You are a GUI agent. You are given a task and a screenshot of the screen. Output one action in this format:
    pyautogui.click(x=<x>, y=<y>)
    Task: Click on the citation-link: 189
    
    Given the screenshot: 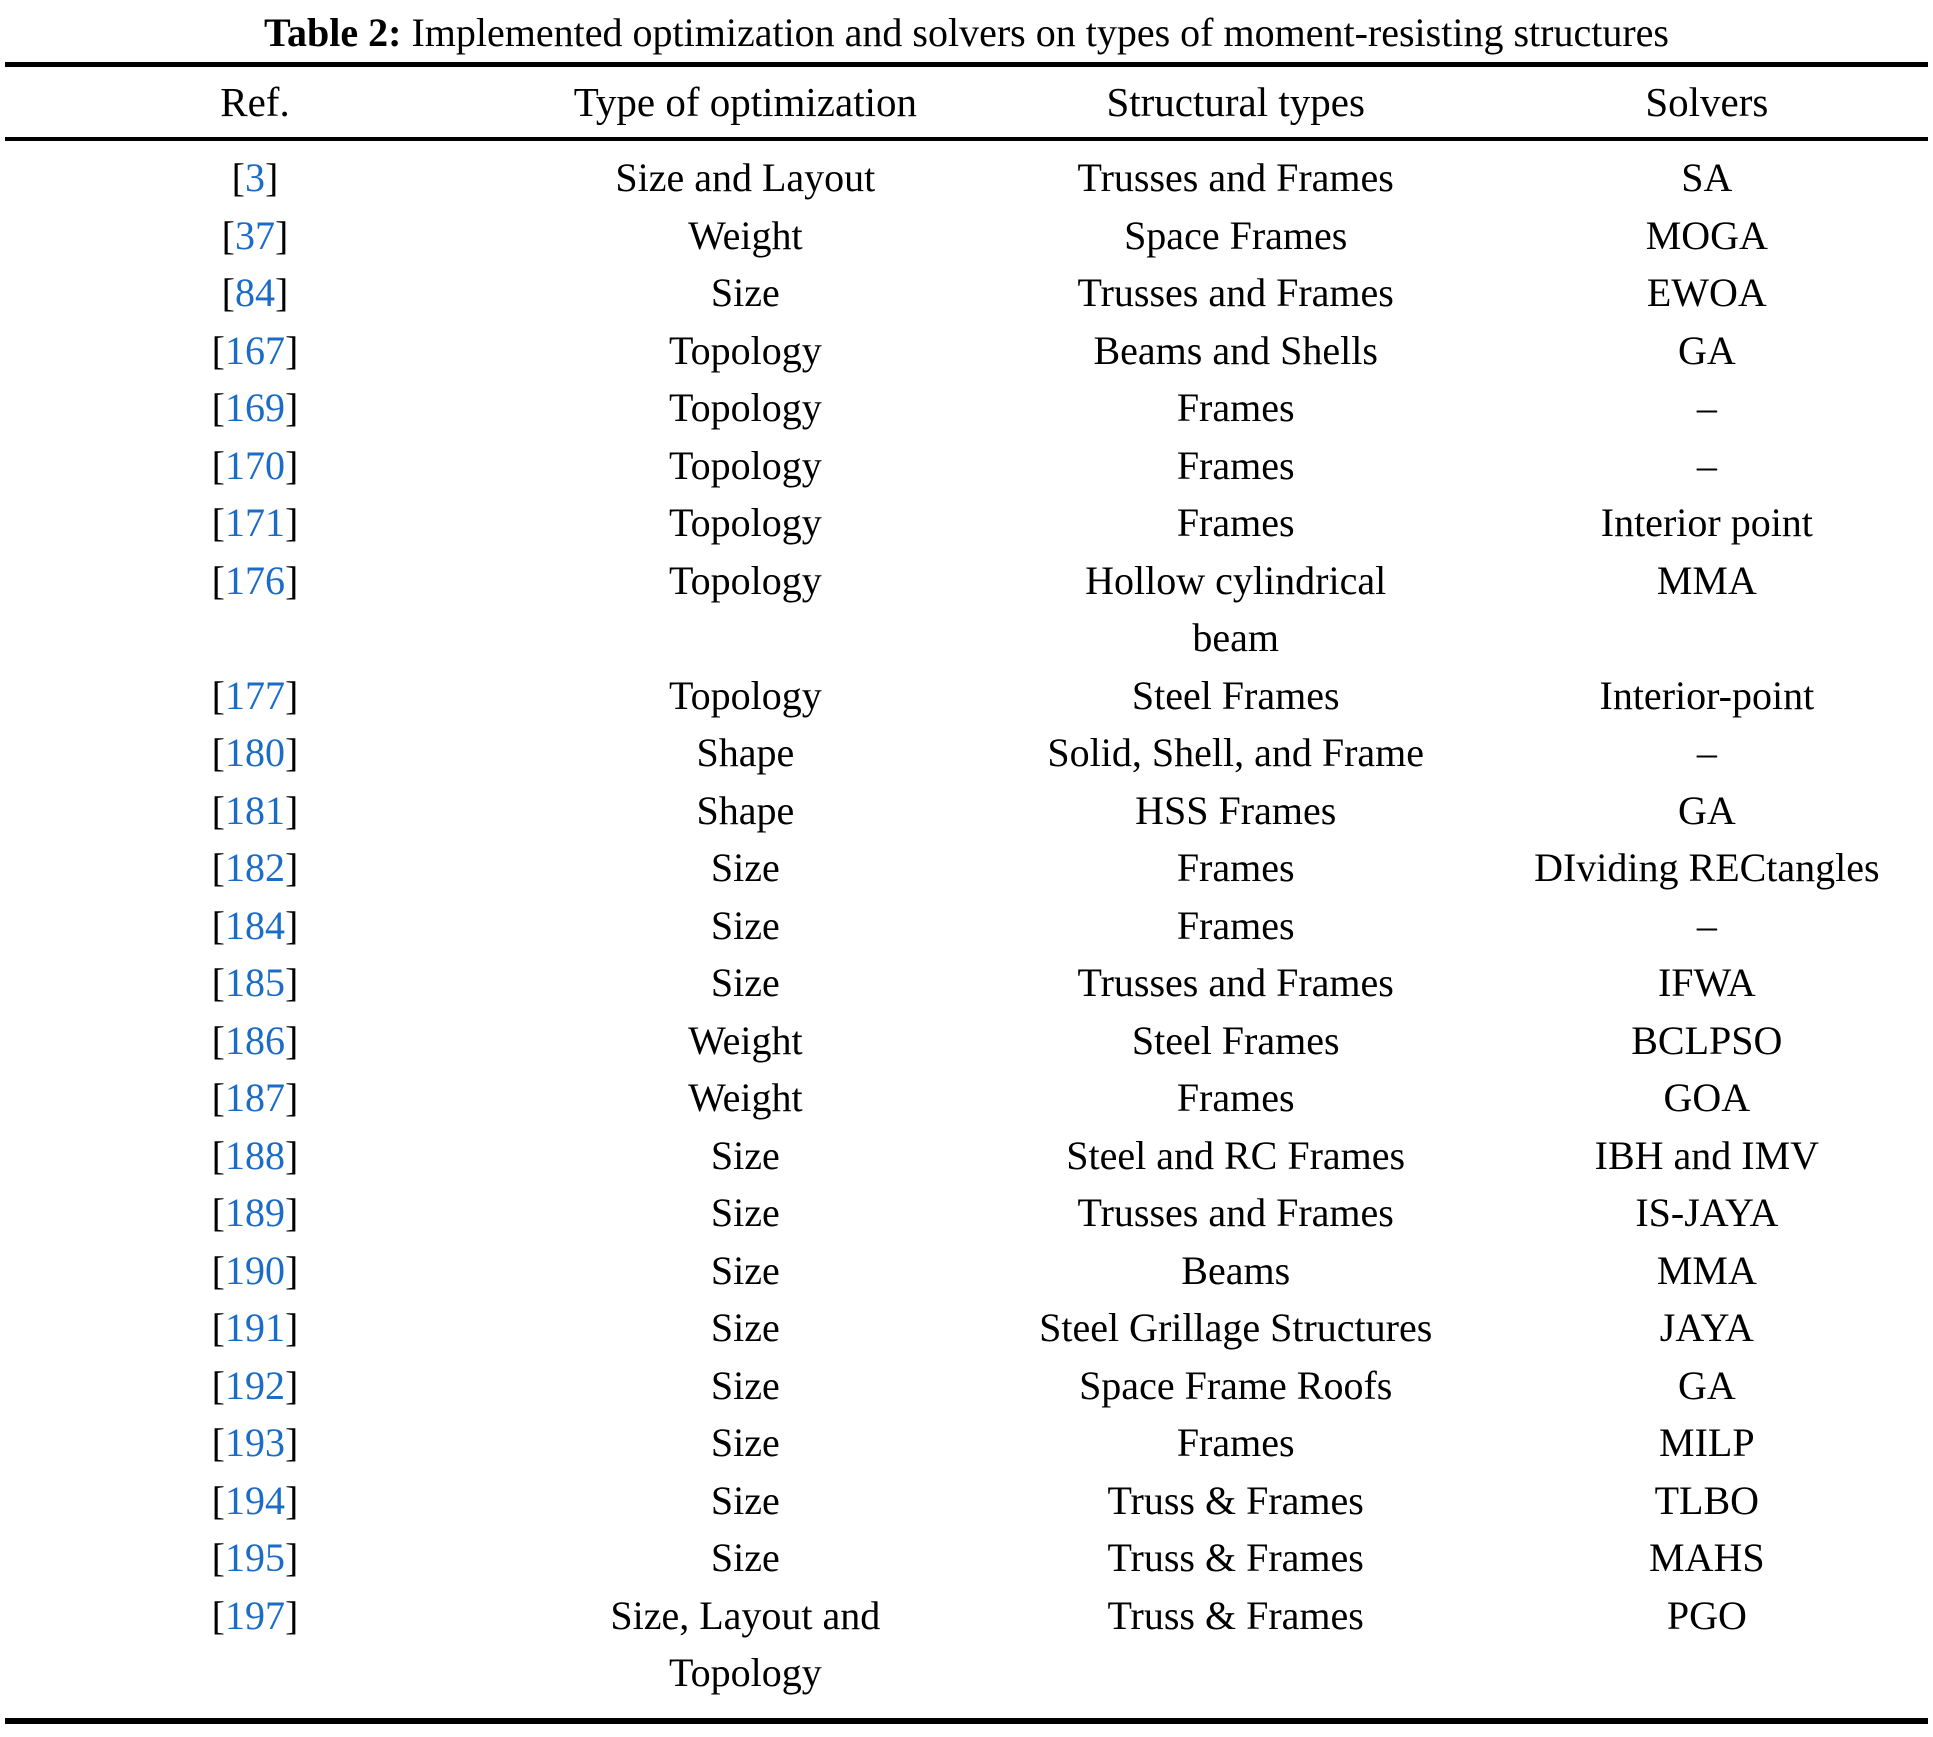 What is the action you would take?
    pyautogui.click(x=254, y=1212)
    